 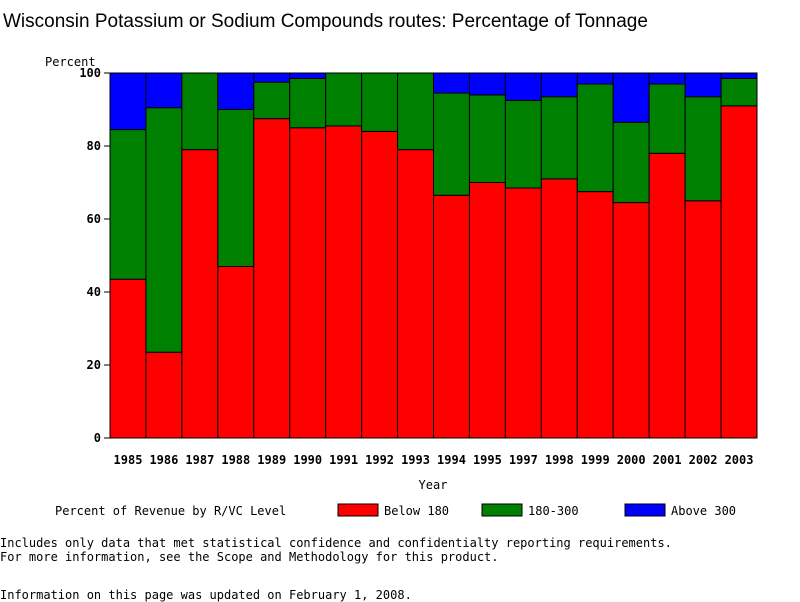 What do you see at coordinates (307, 460) in the screenshot?
I see `x-tick-label: 1990` at bounding box center [307, 460].